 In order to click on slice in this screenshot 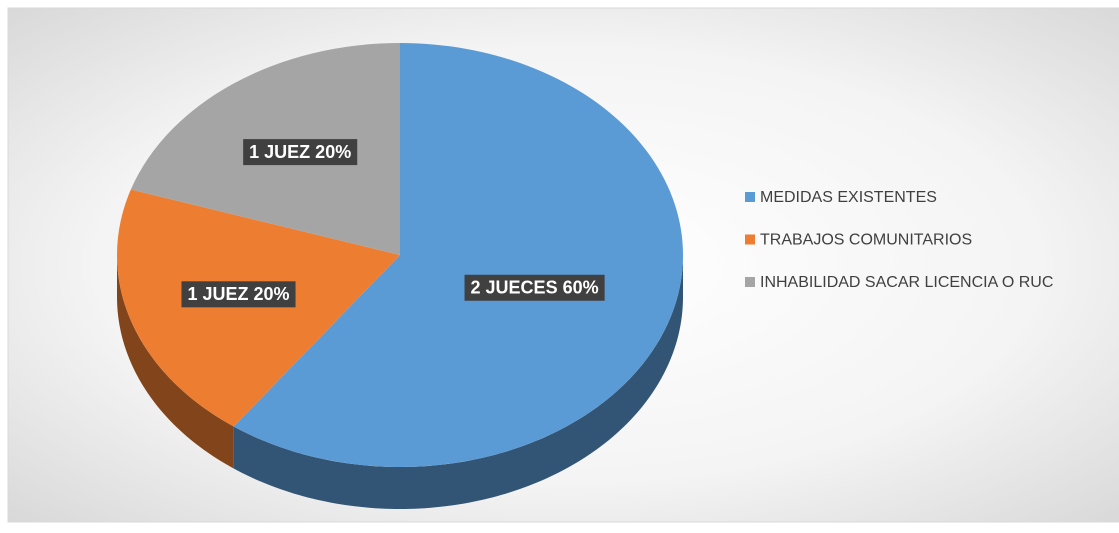, I will do `click(258, 308)`.